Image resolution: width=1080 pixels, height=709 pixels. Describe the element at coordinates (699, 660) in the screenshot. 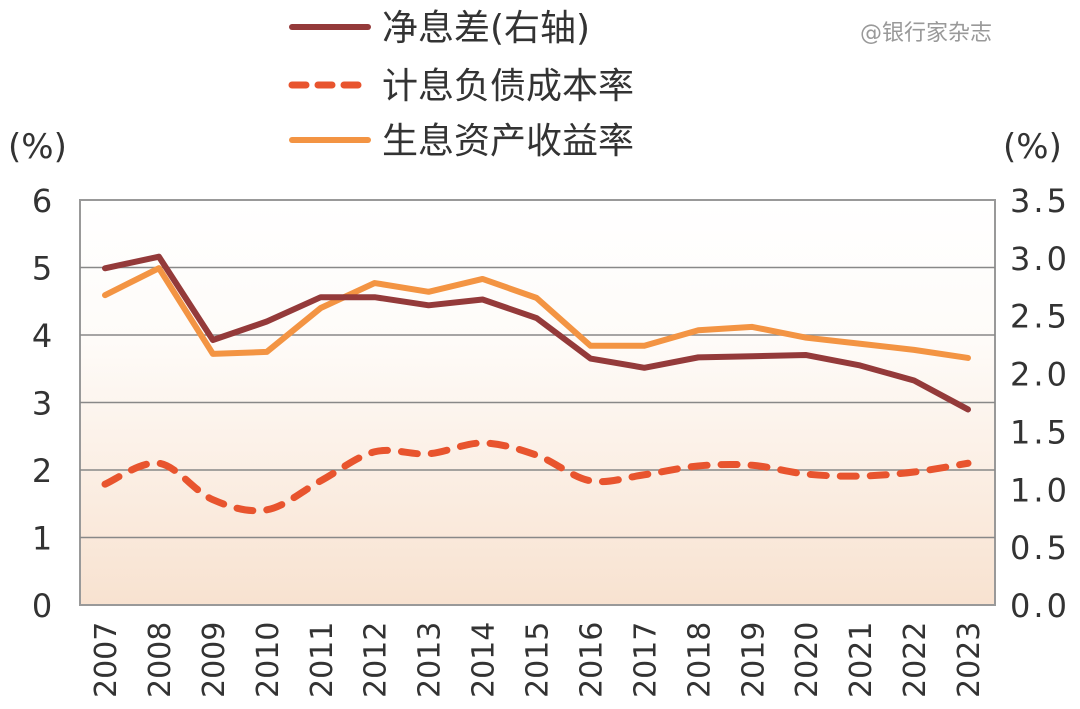

I see `x-tick-label: 2018` at that location.